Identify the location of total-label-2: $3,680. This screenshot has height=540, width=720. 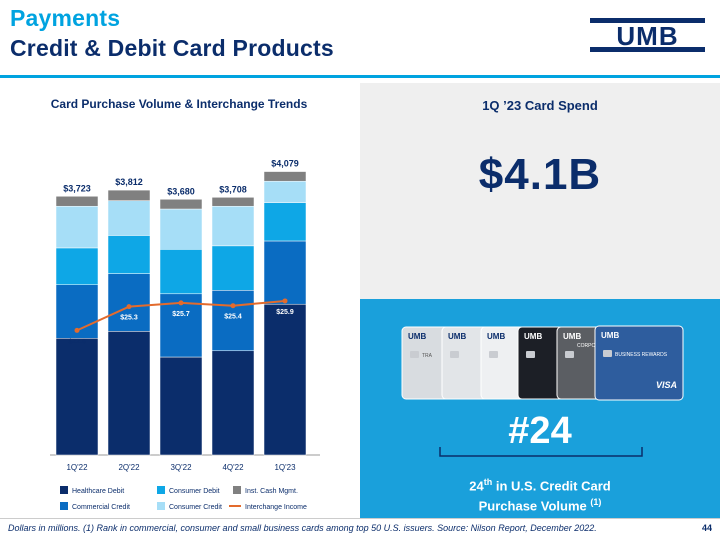
(181, 191).